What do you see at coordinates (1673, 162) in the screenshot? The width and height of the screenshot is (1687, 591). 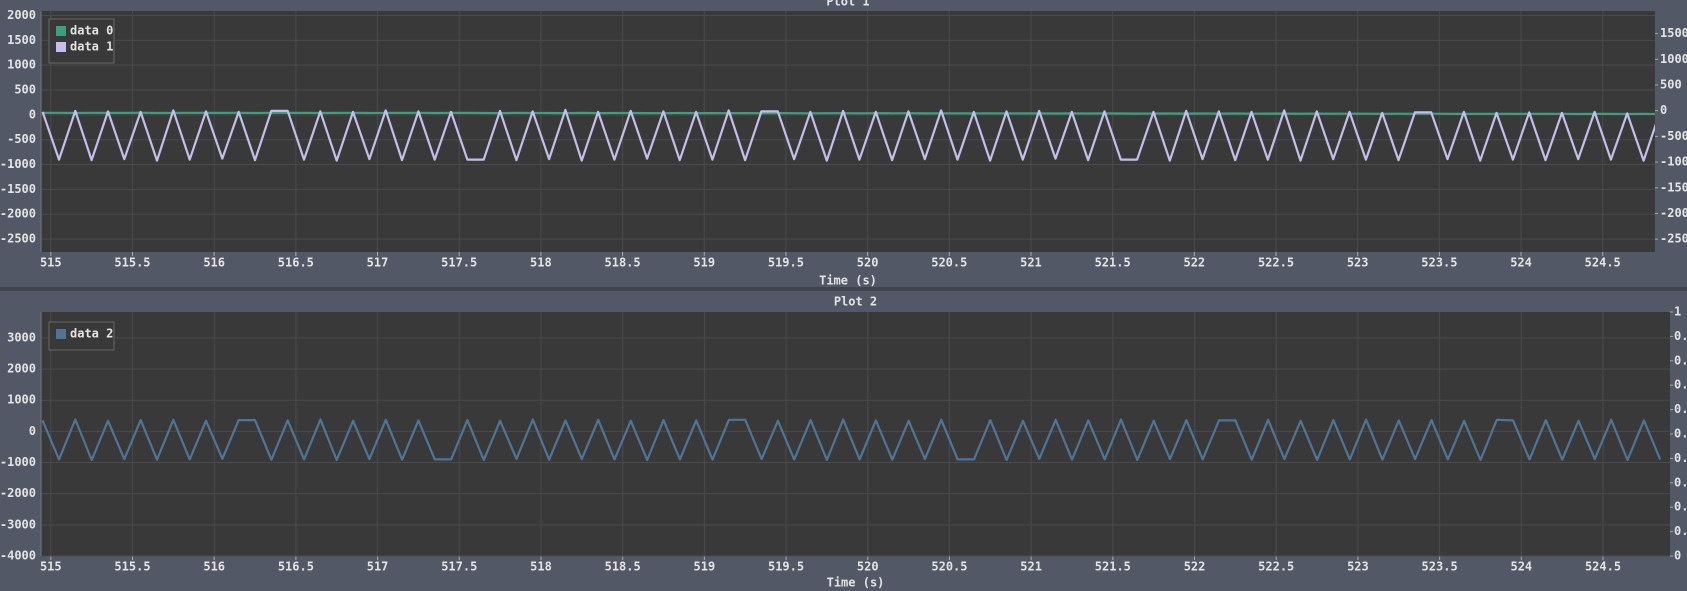 I see `y2-tick-label: -1000` at bounding box center [1673, 162].